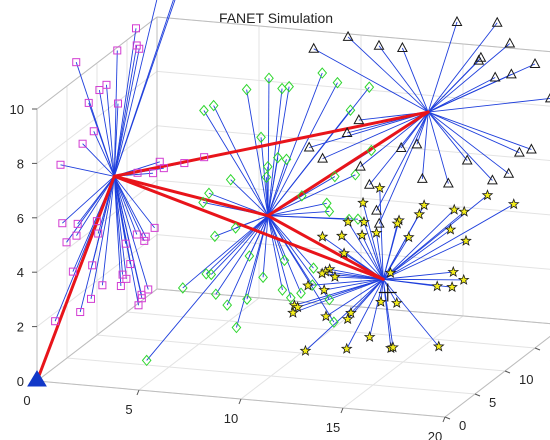 This screenshot has width=550, height=440. I want to click on base-station-marker, so click(37, 378).